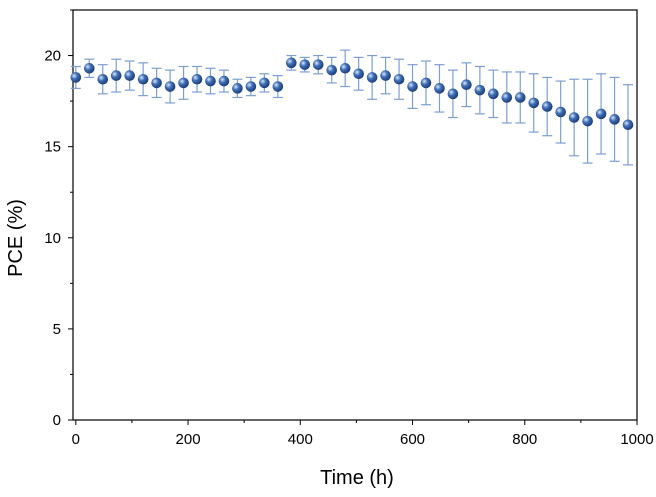 Image resolution: width=656 pixels, height=497 pixels. Describe the element at coordinates (188, 439) in the screenshot. I see `x-tick-label: 200` at that location.